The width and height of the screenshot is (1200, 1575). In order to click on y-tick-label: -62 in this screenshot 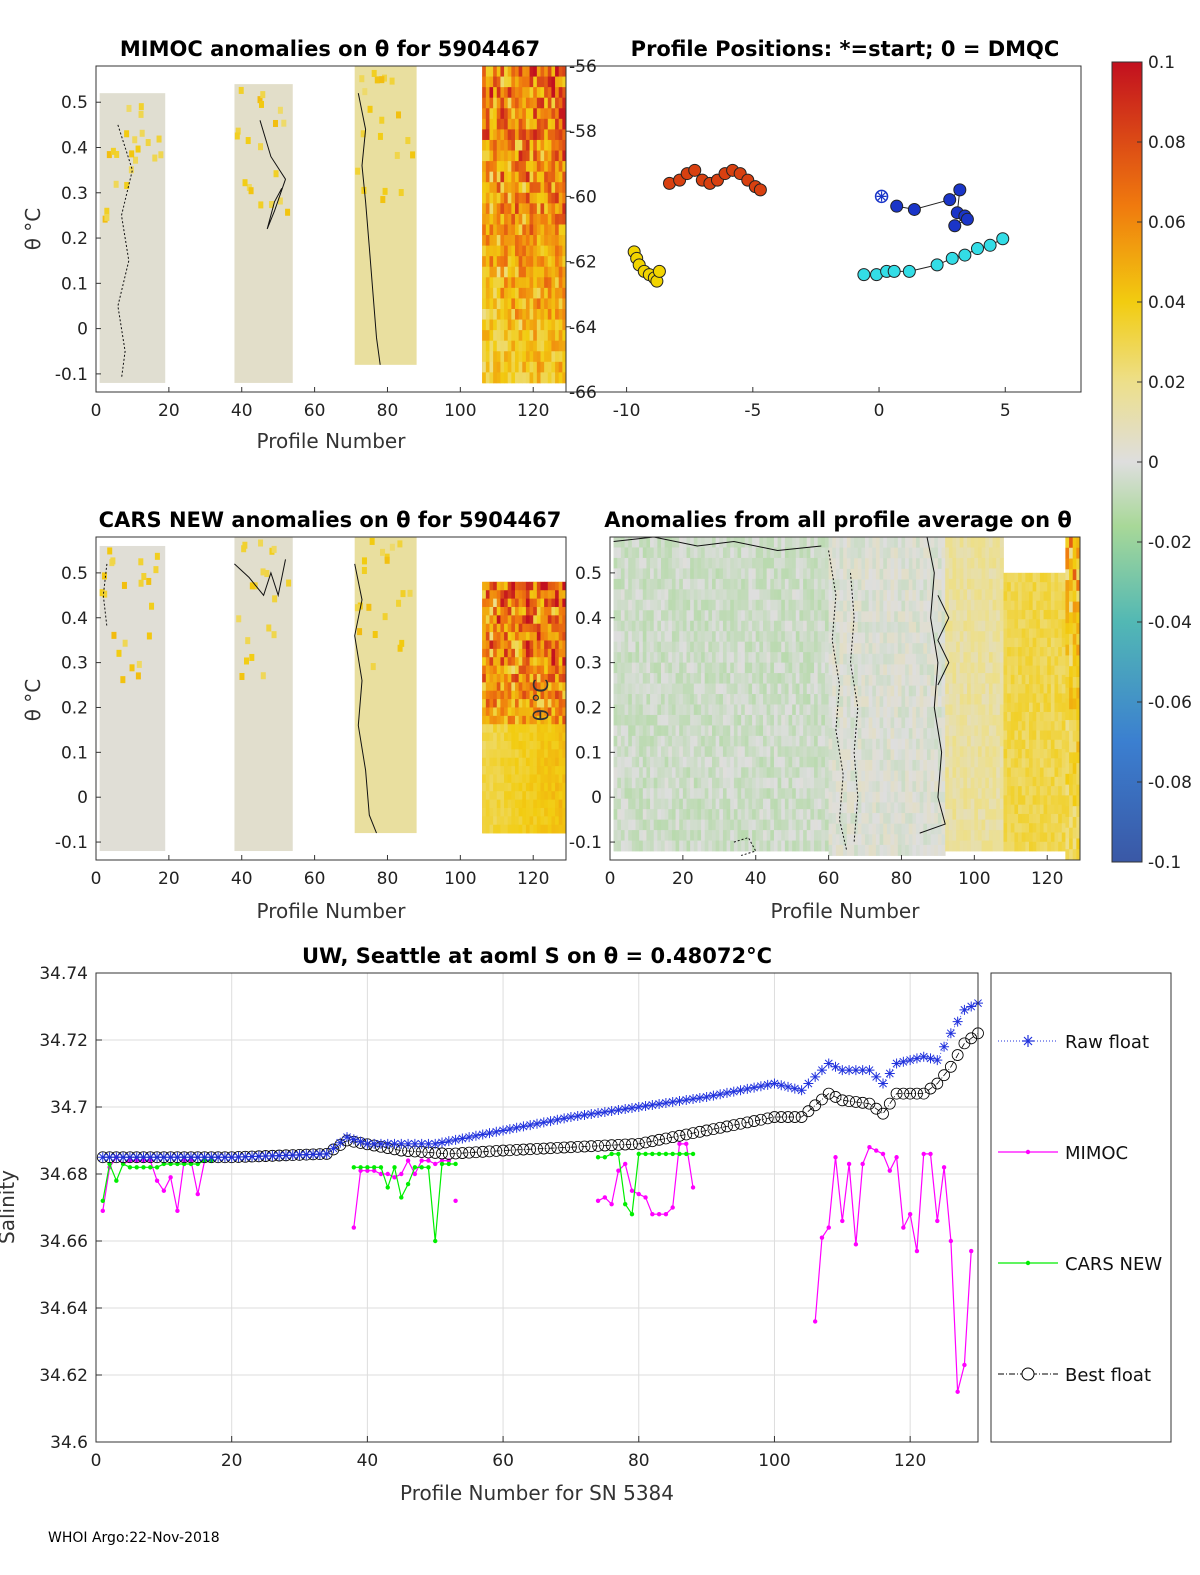, I will do `click(583, 263)`.